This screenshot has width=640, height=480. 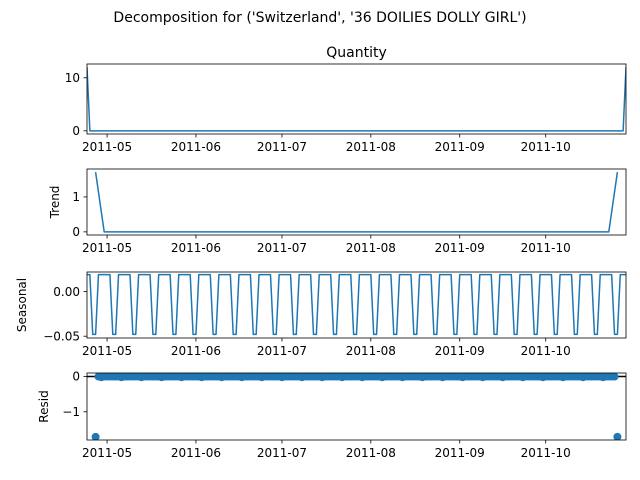 What do you see at coordinates (66, 292) in the screenshot?
I see `seasonal-y-tick-label: 0.00` at bounding box center [66, 292].